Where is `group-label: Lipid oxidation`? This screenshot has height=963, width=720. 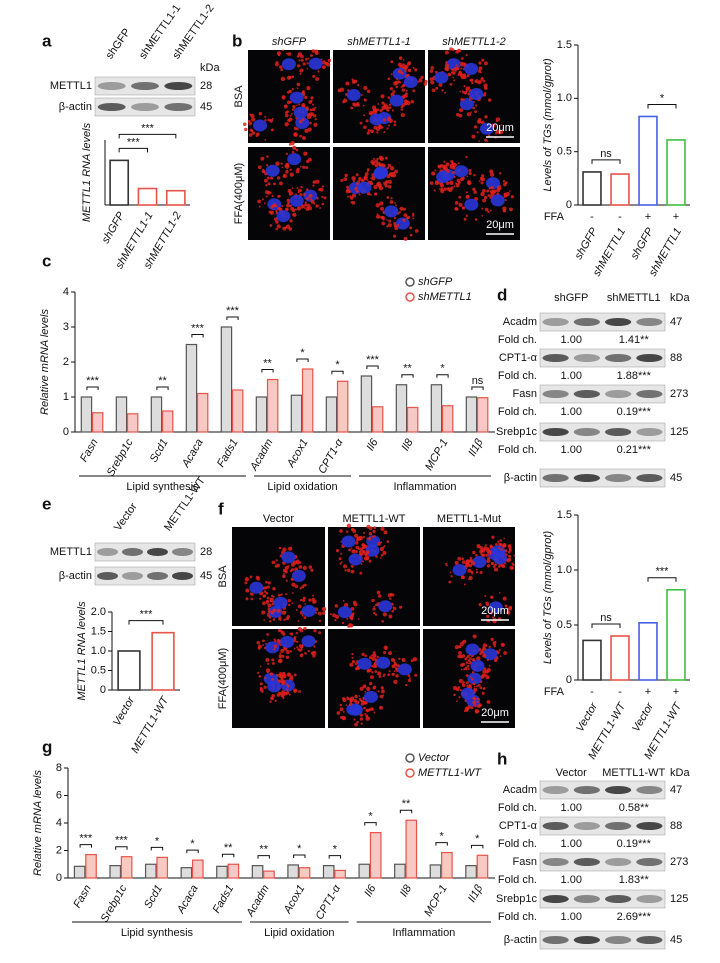
group-label: Lipid oxidation is located at coordinates (302, 487).